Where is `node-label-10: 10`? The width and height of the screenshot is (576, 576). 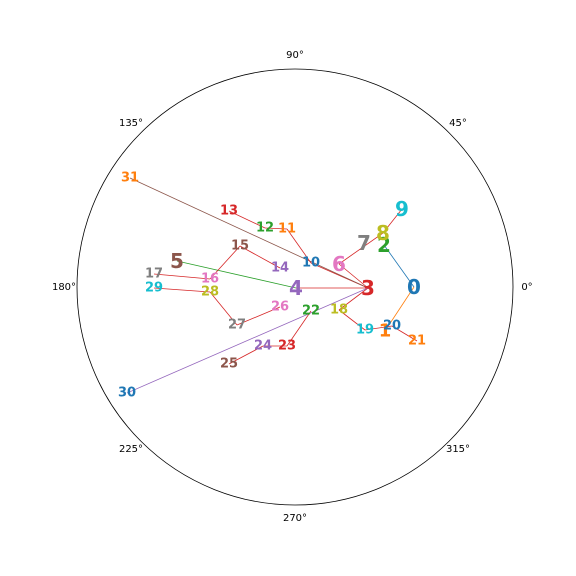 node-label-10: 10 is located at coordinates (311, 263).